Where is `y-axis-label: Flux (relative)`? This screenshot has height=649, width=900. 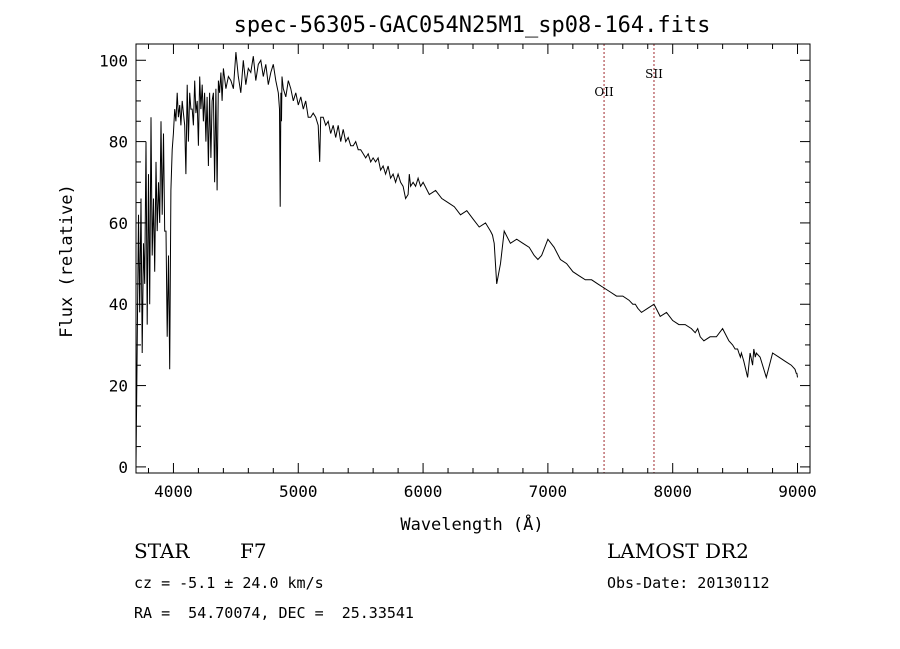
y-axis-label: Flux (relative) is located at coordinates (67, 261).